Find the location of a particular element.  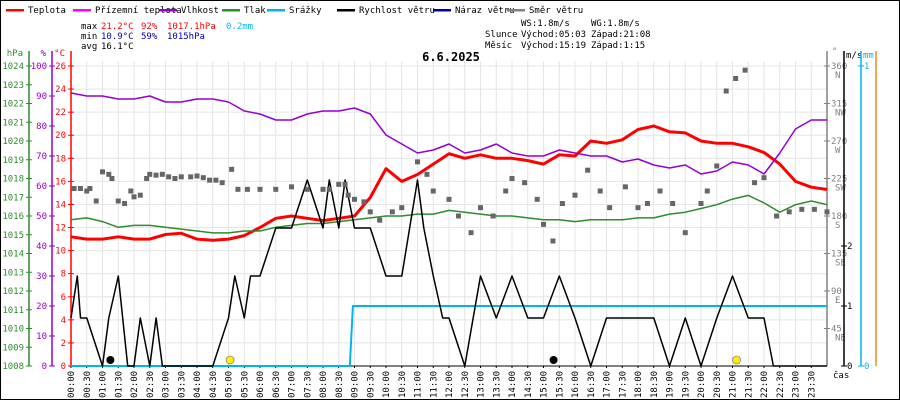

x-tick-label: 03:30 is located at coordinates (182, 384).